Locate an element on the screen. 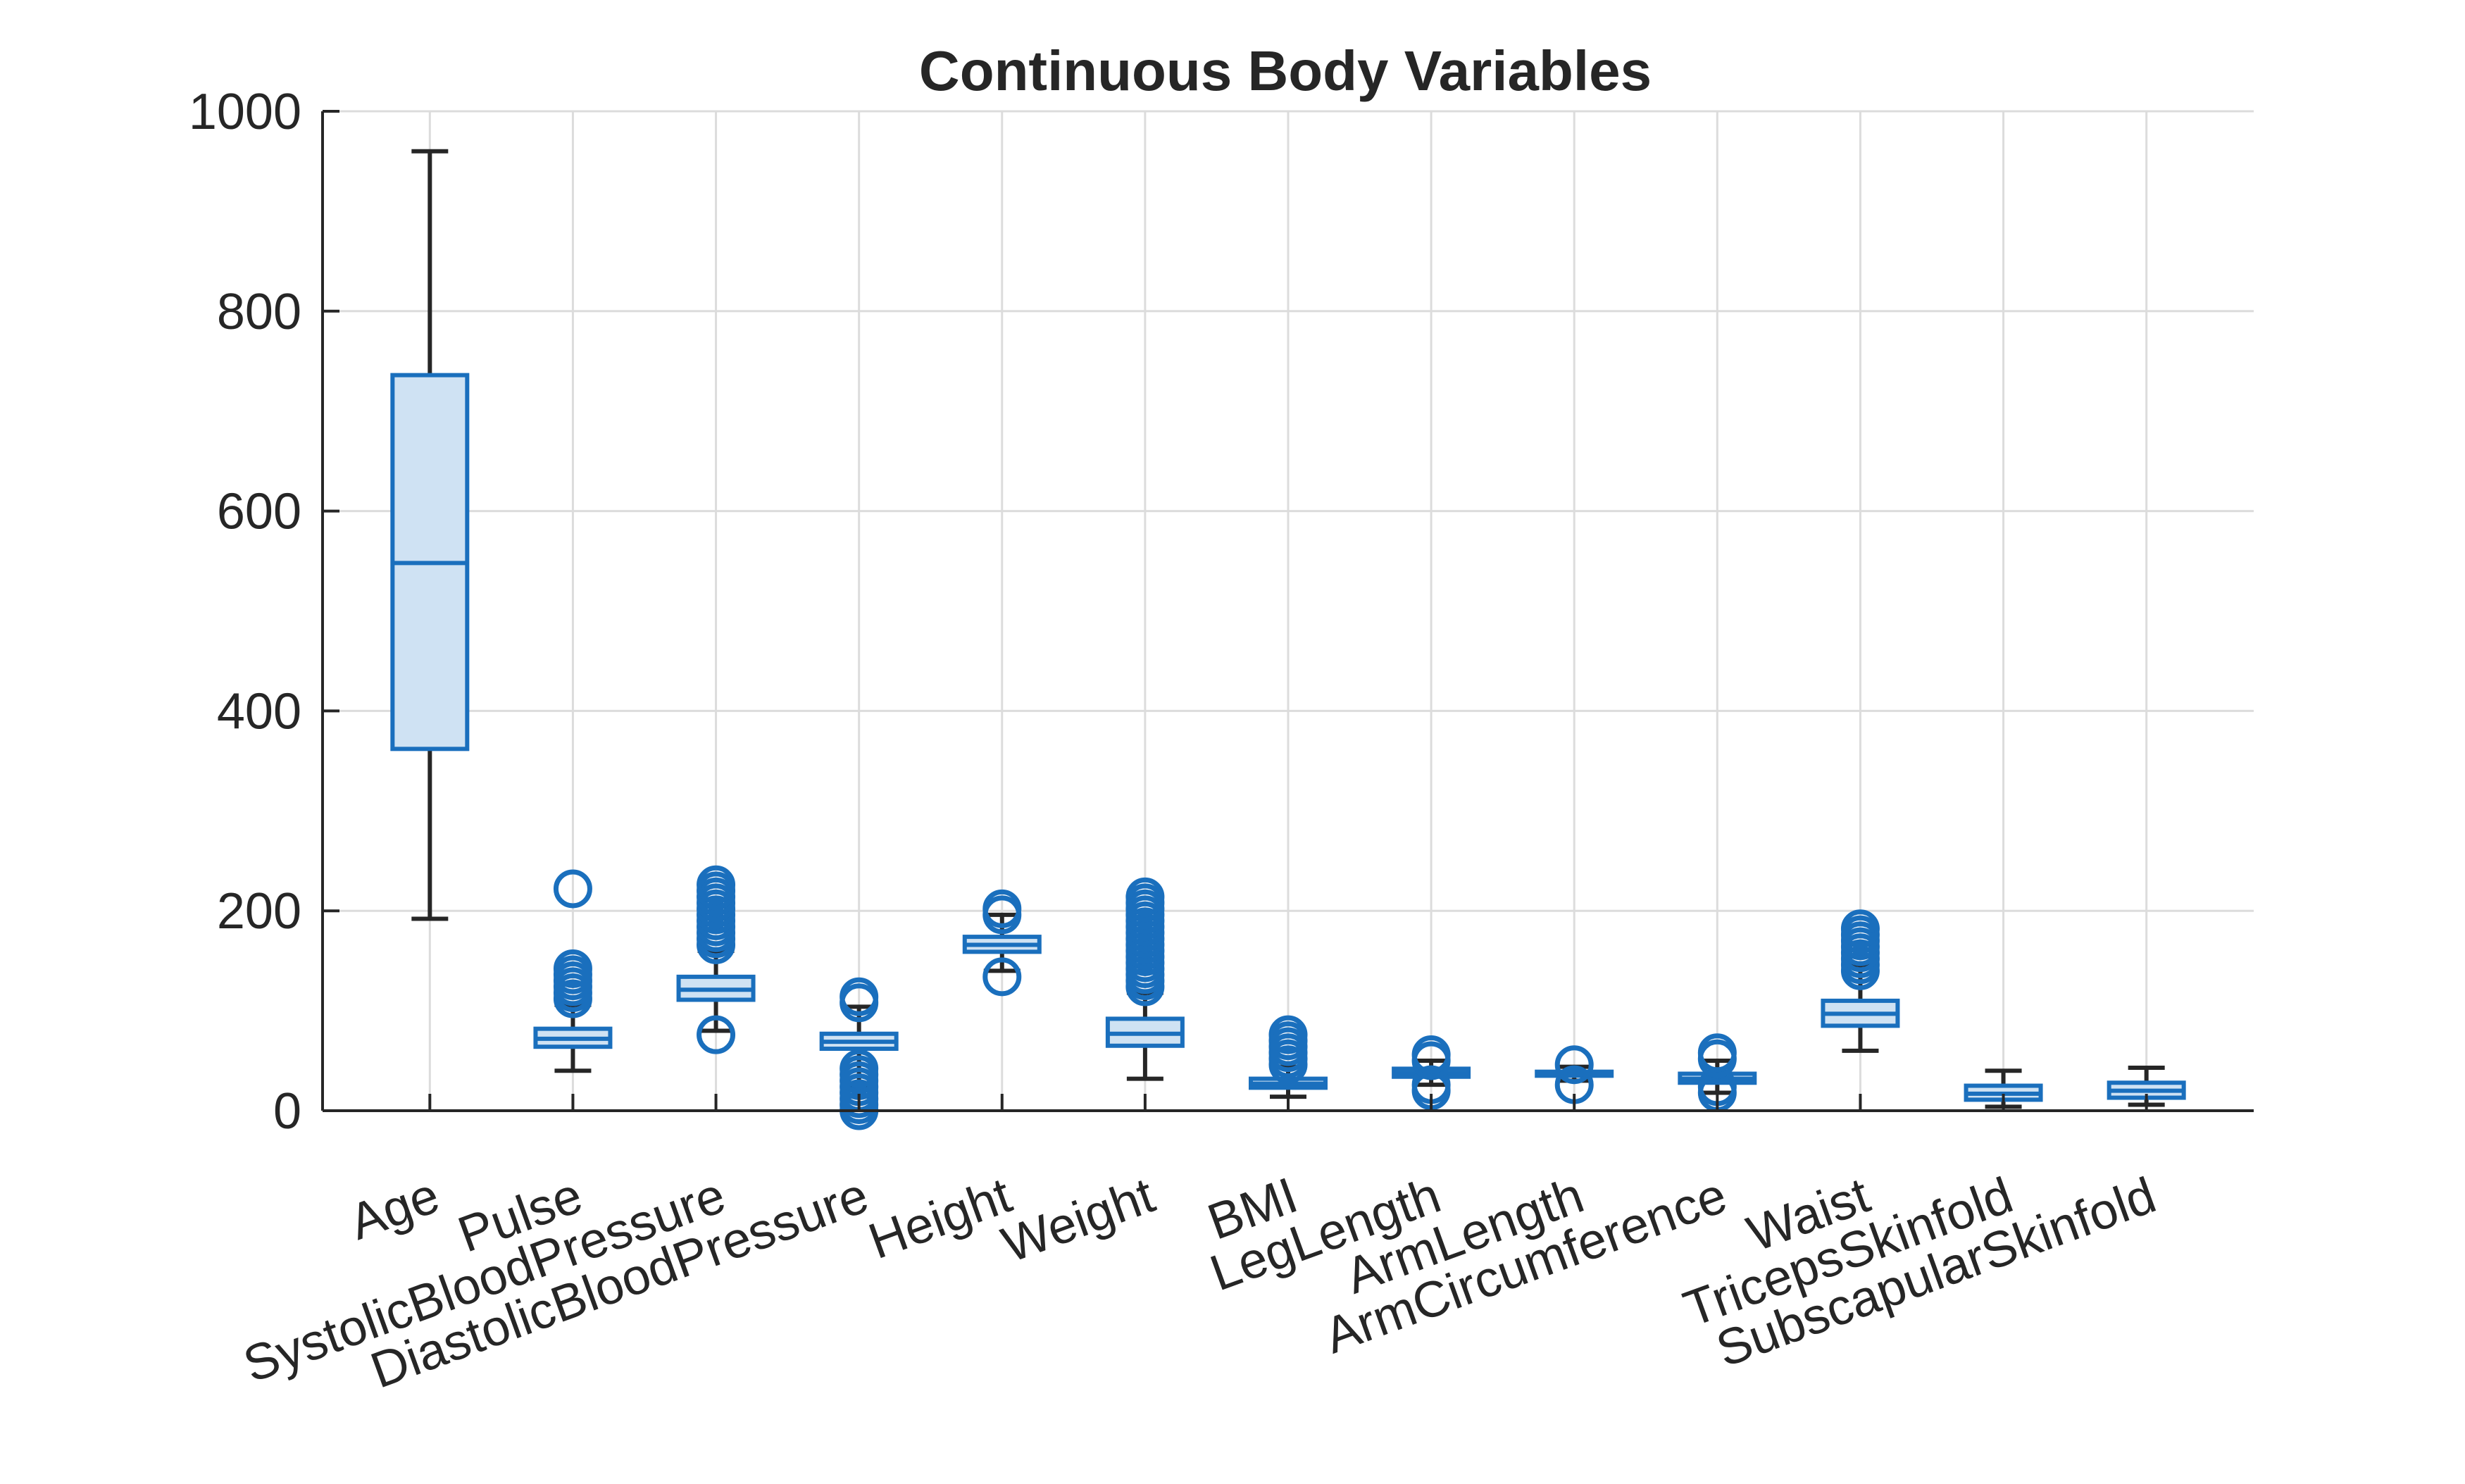 The image size is (2465, 1484). x-tick-label: Weight is located at coordinates (1078, 1220).